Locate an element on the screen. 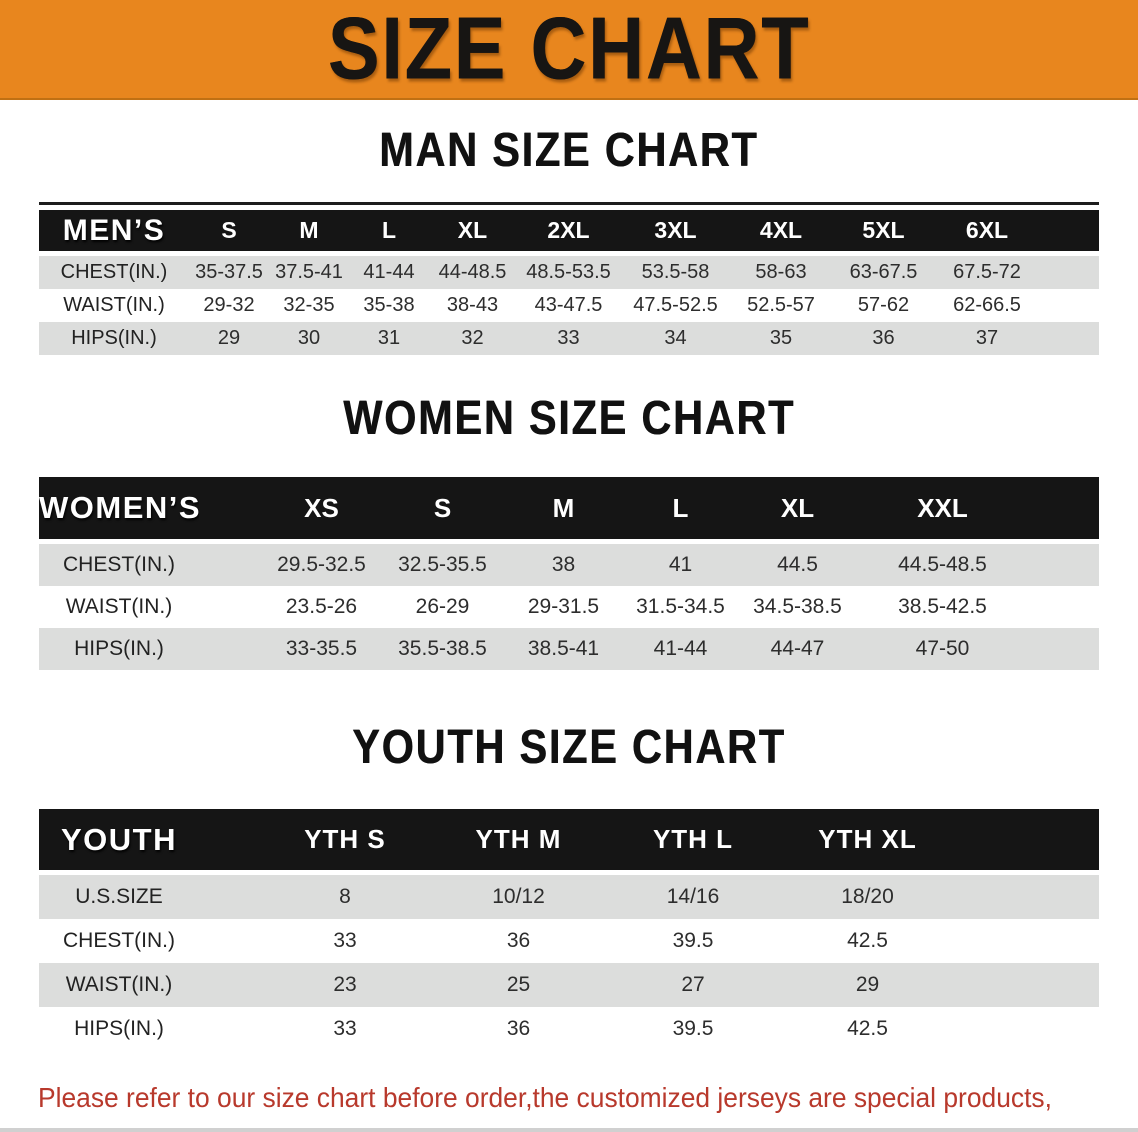  cell-value: 29 is located at coordinates (229, 338).